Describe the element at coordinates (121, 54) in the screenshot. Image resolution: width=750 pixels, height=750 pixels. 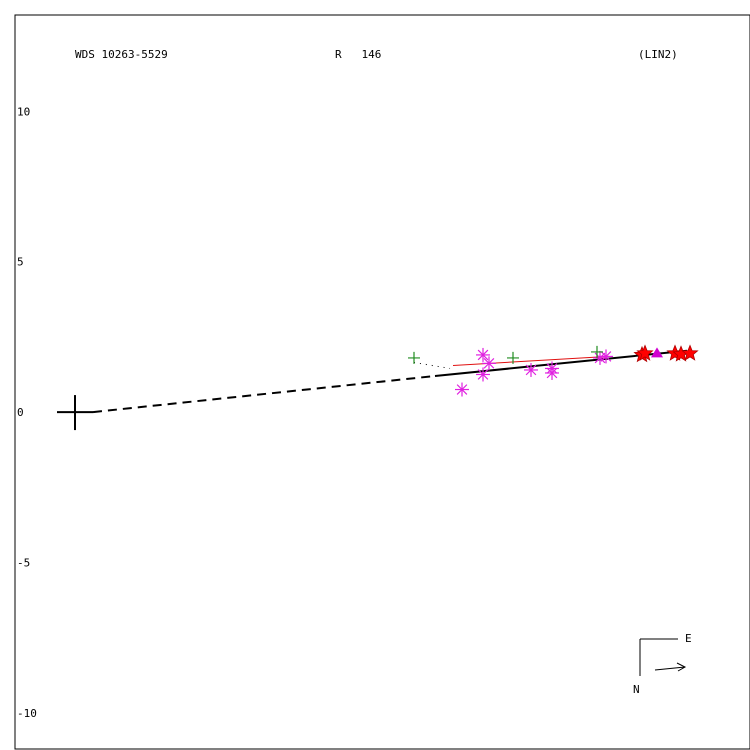
I see `object-title: WDS 10263-5529` at that location.